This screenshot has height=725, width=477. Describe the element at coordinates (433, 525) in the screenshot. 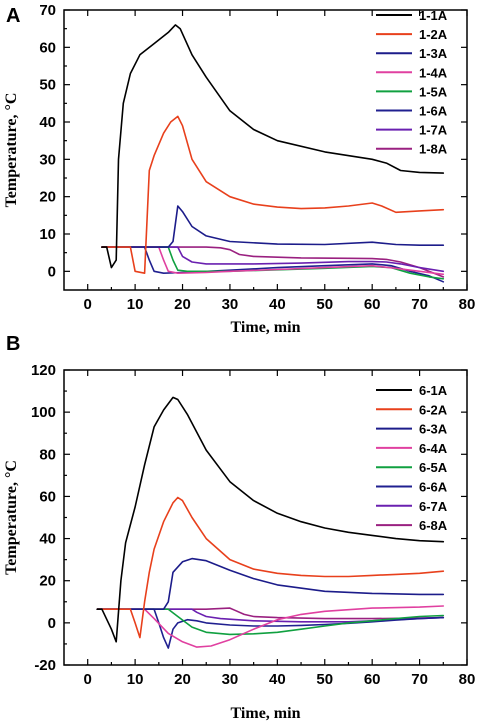

I see `legend-label: 6-8A` at that location.